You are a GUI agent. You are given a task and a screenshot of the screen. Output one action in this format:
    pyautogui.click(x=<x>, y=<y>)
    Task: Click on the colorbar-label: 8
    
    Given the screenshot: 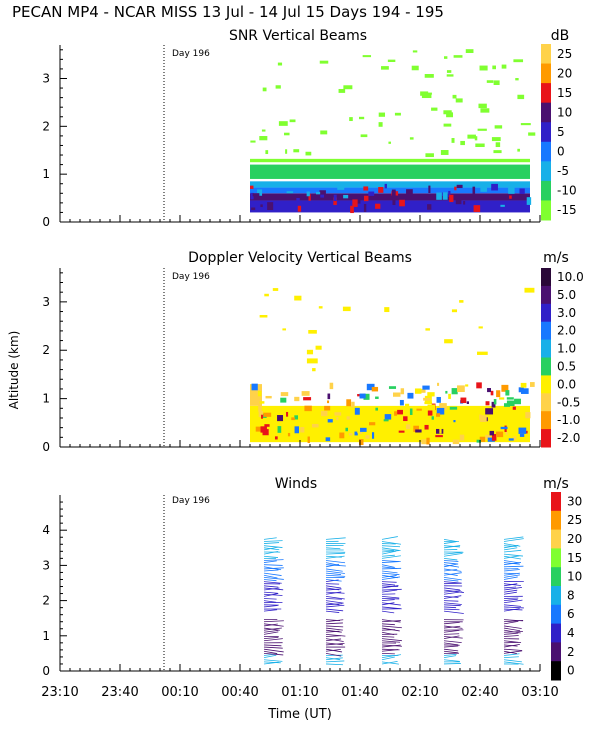 What is the action you would take?
    pyautogui.click(x=571, y=595)
    